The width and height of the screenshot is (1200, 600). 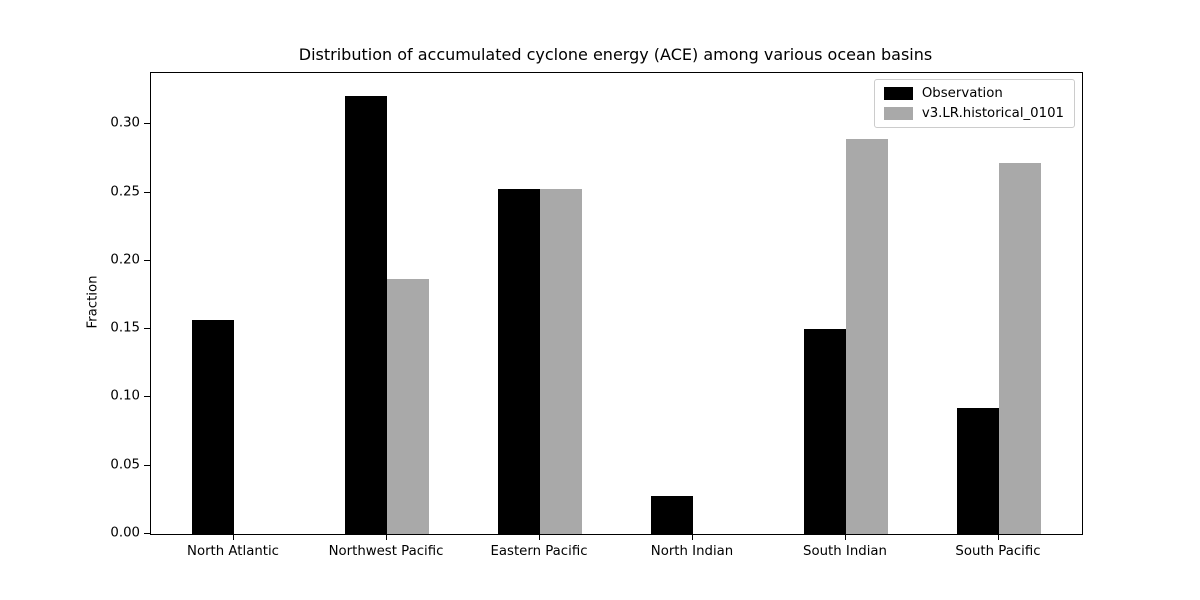 I want to click on y-tick-label: 0.00, so click(x=125, y=533).